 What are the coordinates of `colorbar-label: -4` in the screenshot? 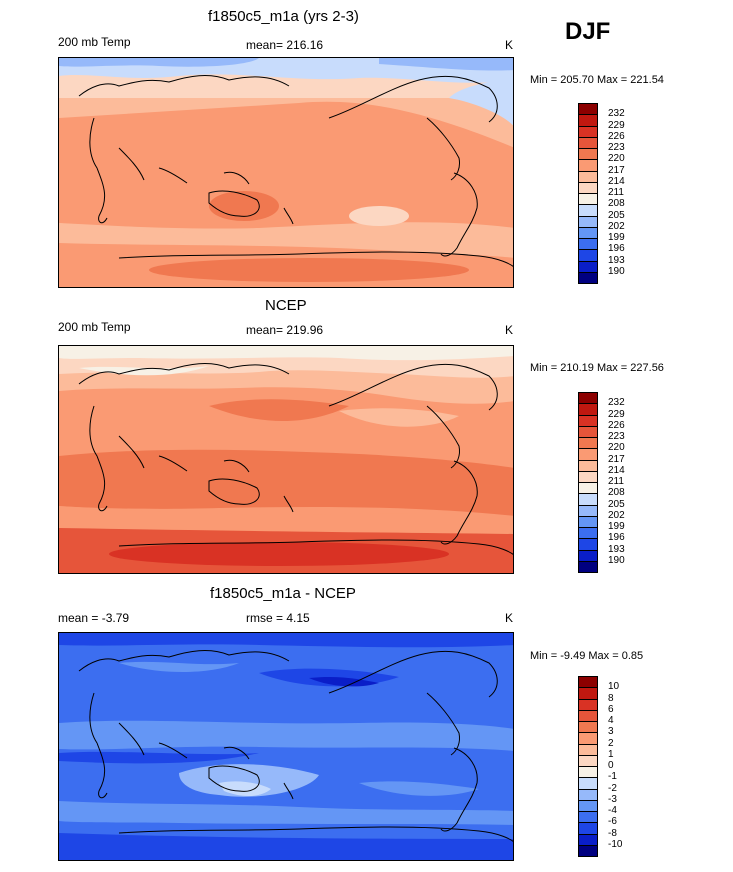 It's located at (612, 810).